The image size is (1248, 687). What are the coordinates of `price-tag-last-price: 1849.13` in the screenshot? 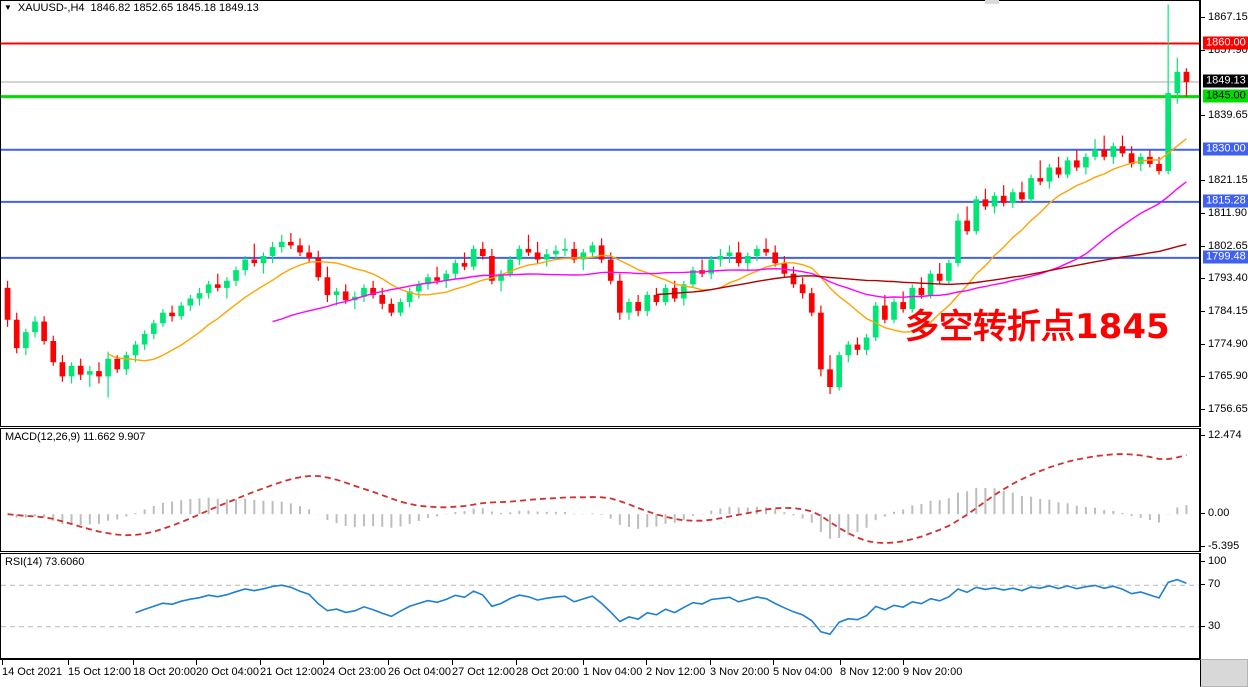 It's located at (1225, 81).